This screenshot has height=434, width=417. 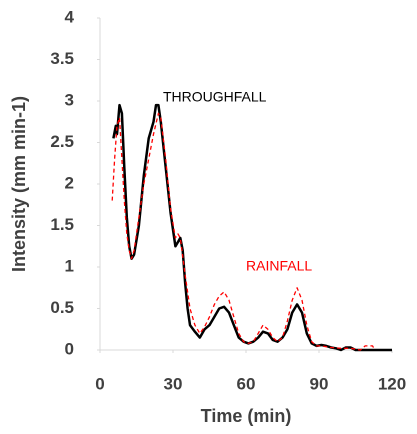 What do you see at coordinates (69, 182) in the screenshot?
I see `y-tick-label: 2` at bounding box center [69, 182].